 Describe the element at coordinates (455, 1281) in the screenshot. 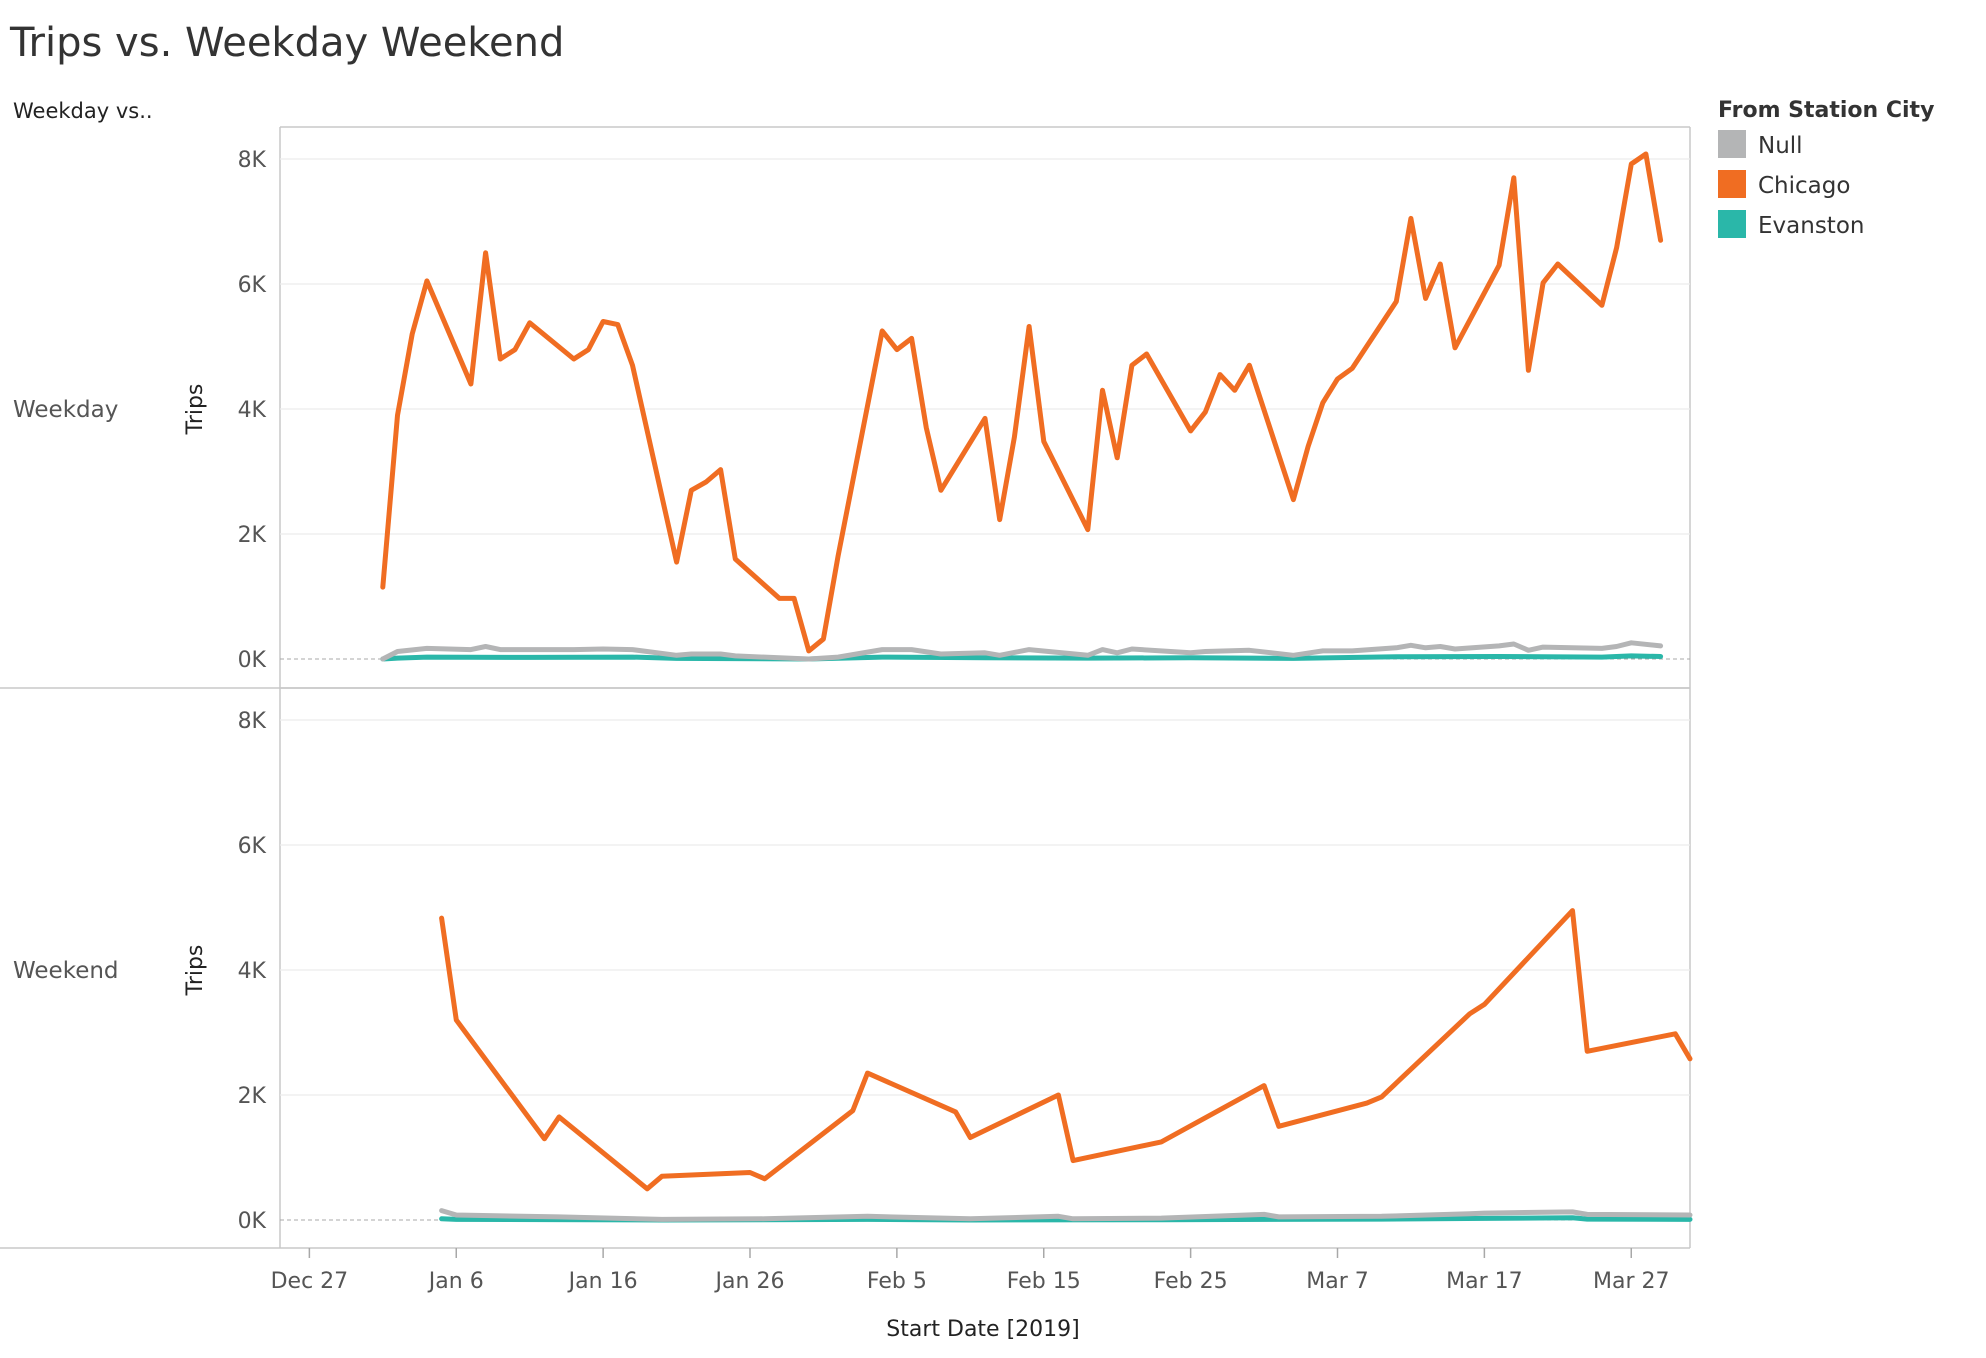

I see `x-tick-label: Jan 6` at that location.